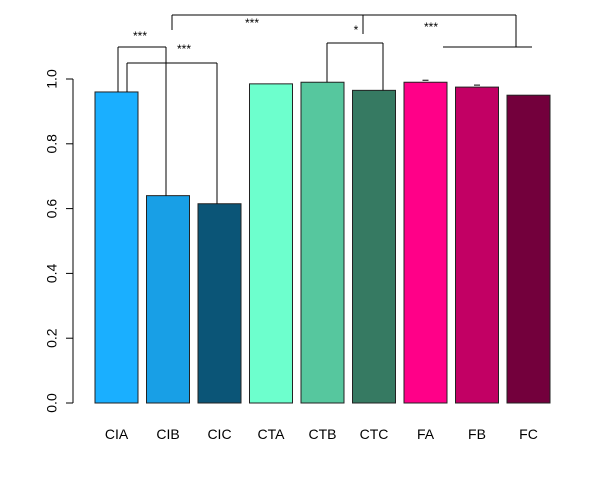 This screenshot has width=610, height=501. Describe the element at coordinates (219, 303) in the screenshot. I see `bar-cic` at that location.